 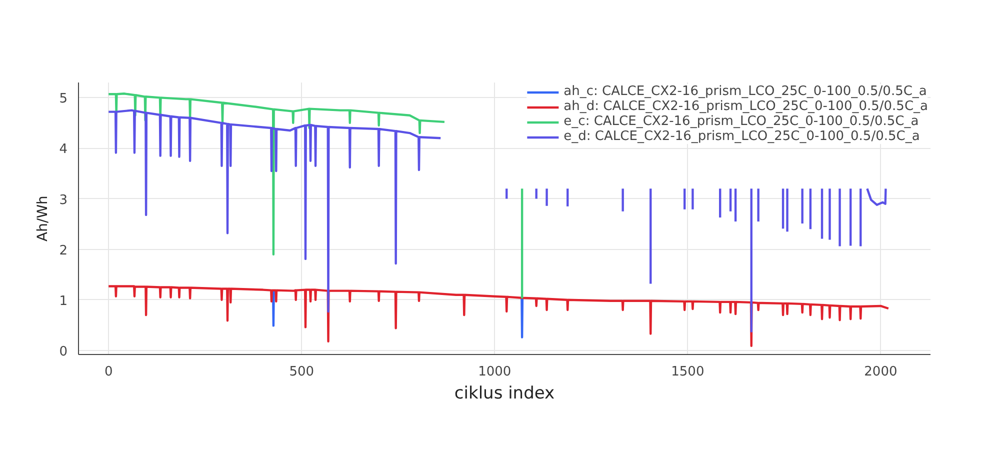 I want to click on y-tick-label: 0, so click(x=63, y=352).